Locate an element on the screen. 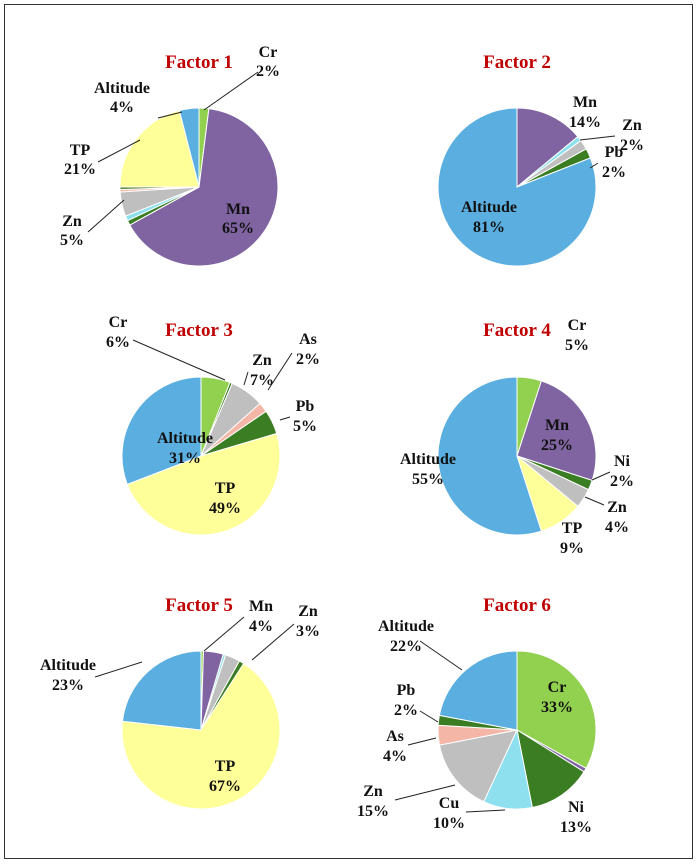 This screenshot has height=865, width=699. slice-percent: 33% is located at coordinates (557, 707).